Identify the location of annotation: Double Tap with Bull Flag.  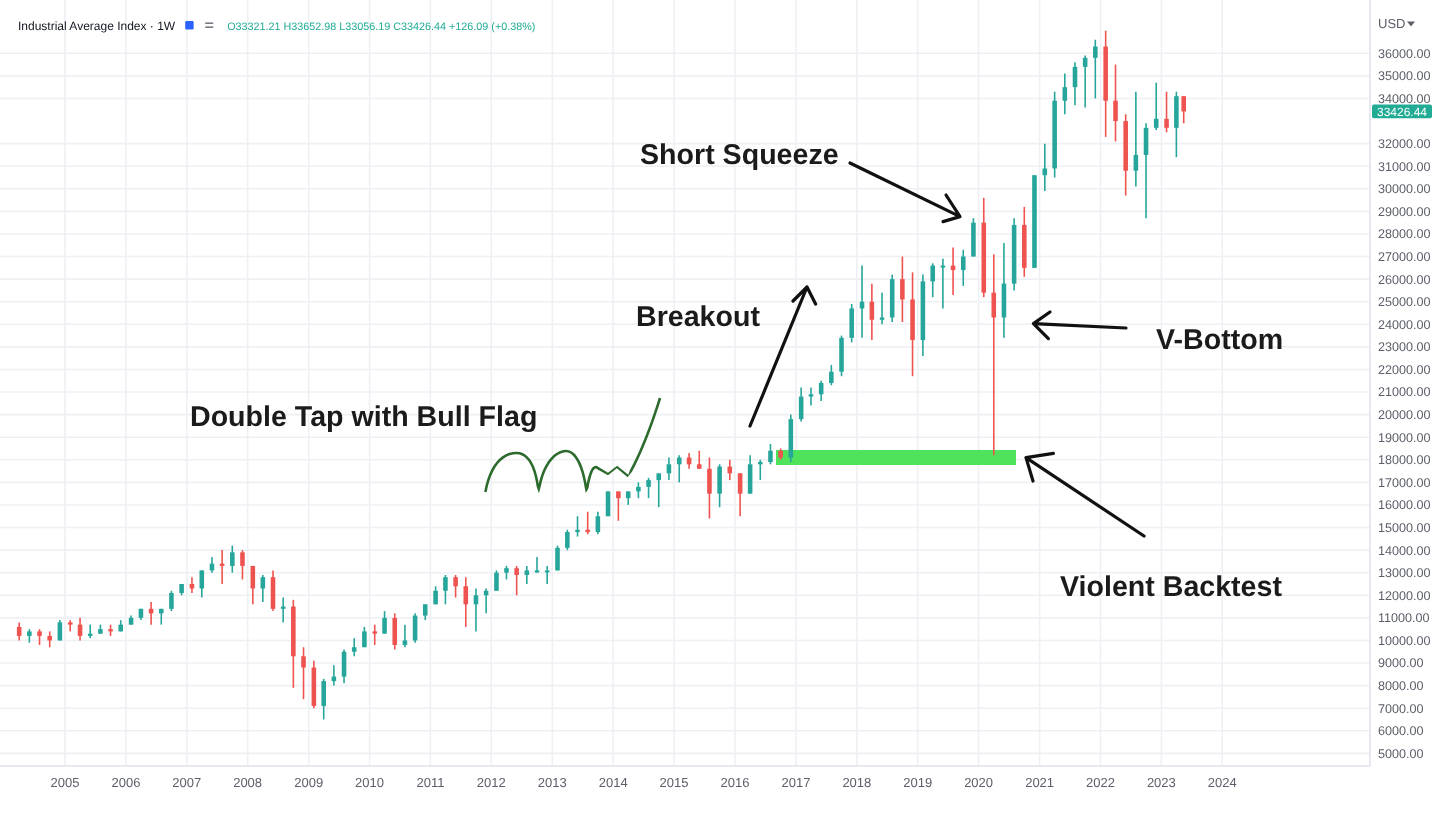
(364, 418).